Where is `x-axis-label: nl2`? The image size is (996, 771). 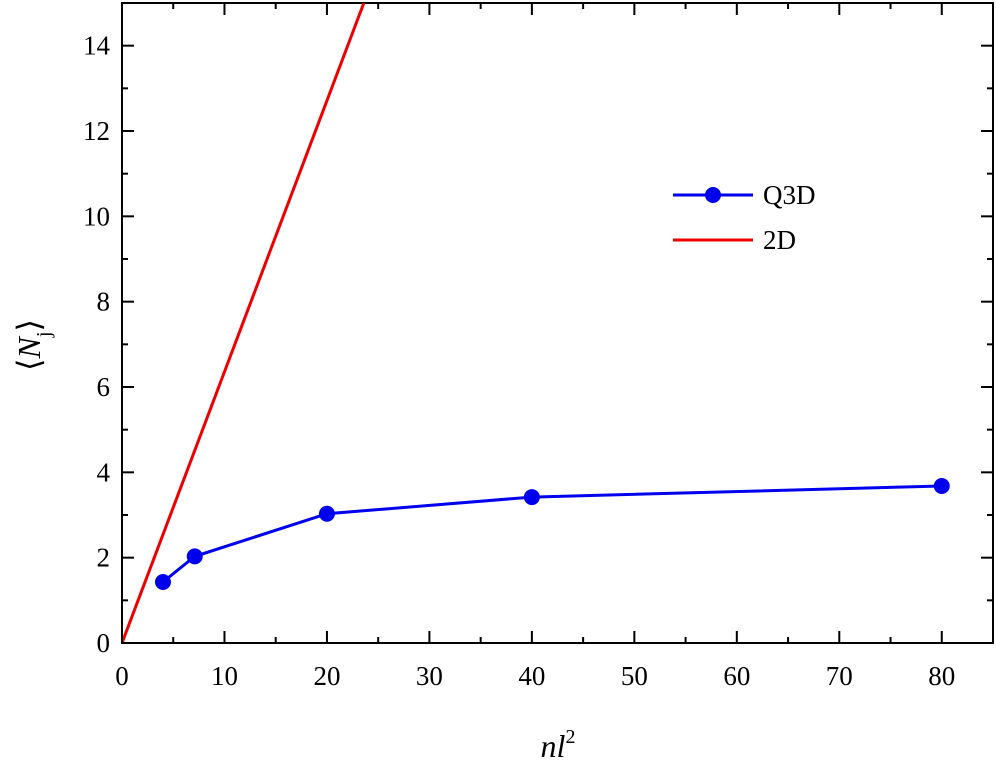 x-axis-label: nl2 is located at coordinates (558, 745).